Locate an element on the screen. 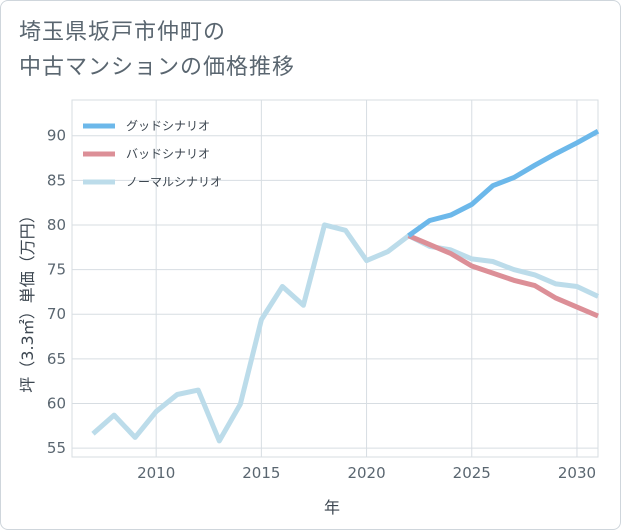  y-tick-label: 80 is located at coordinates (56, 225).